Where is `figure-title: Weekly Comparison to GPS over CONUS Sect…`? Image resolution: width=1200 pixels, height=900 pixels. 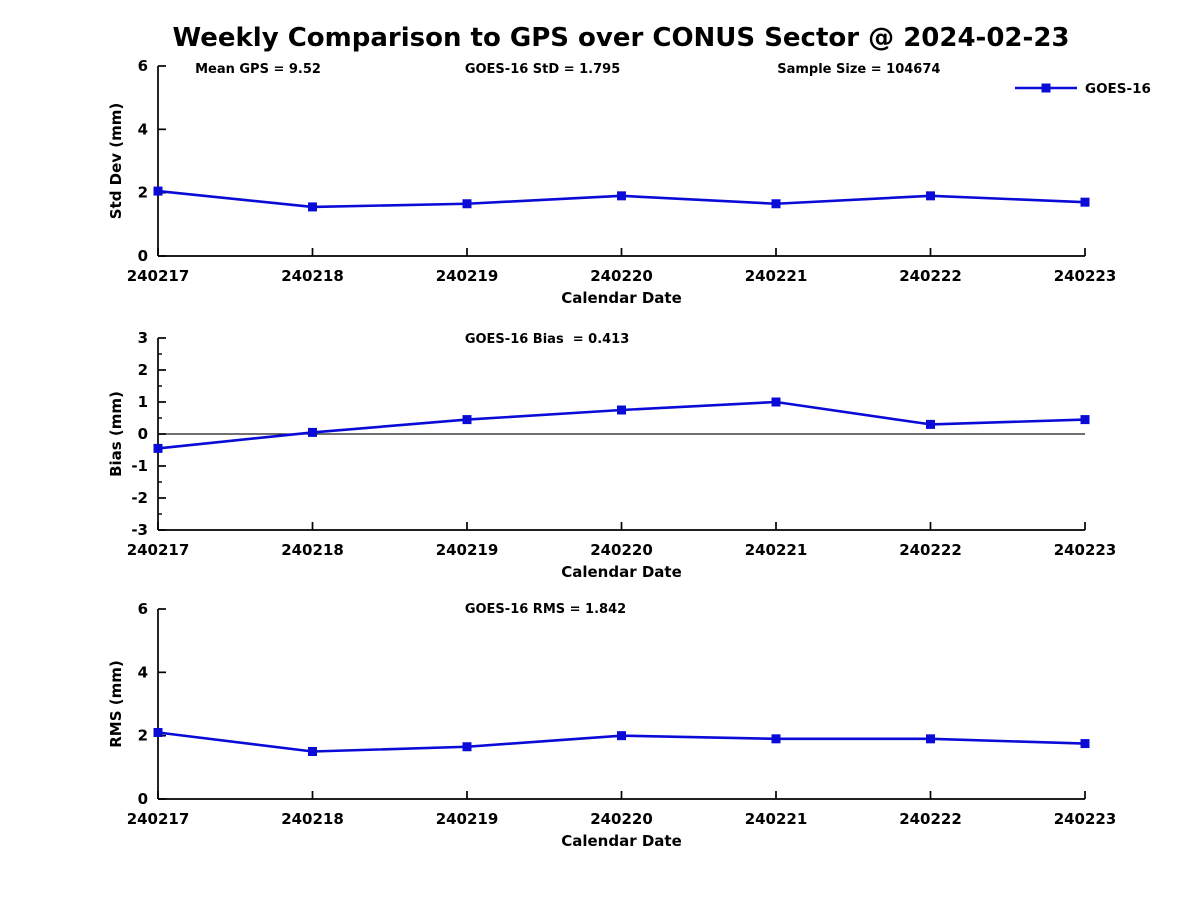 figure-title: Weekly Comparison to GPS over CONUS Sect… is located at coordinates (621, 38).